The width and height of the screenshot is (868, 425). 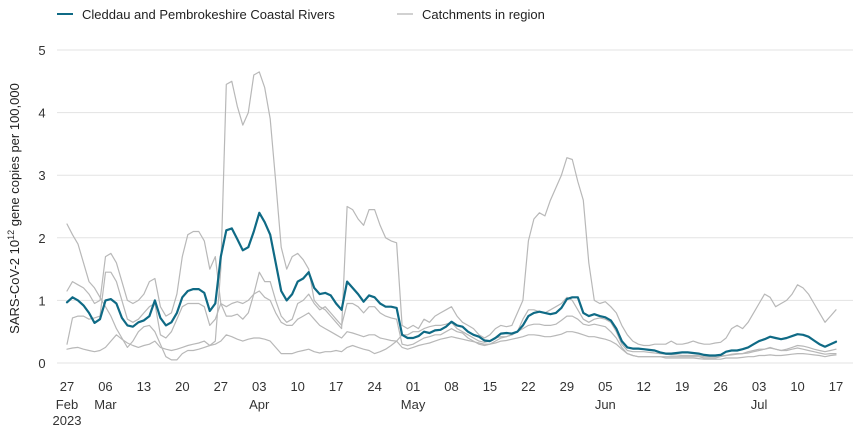 What do you see at coordinates (14, 208) in the screenshot?
I see `y-axis-label: SARS-CoV-2 1012 gene copies per 100,000` at bounding box center [14, 208].